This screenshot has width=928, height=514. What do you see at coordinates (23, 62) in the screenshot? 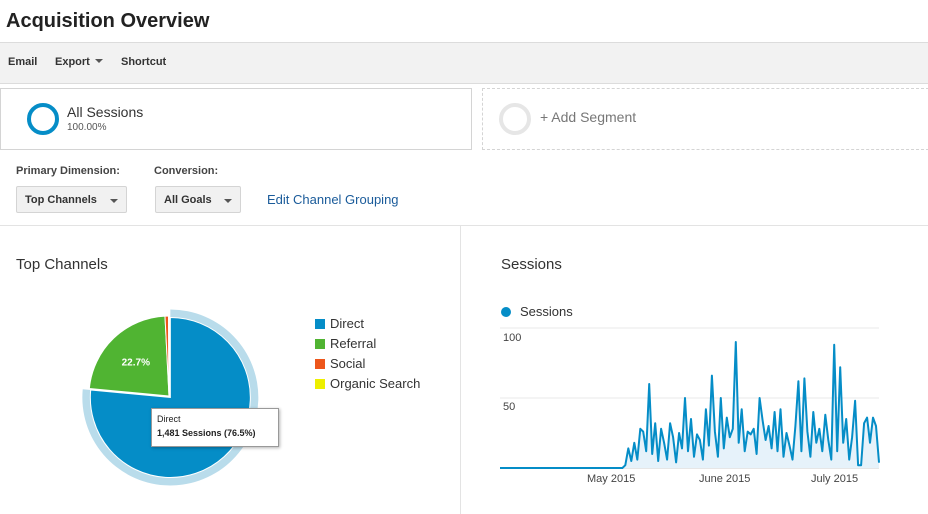
I see `email-button: Email` at bounding box center [23, 62].